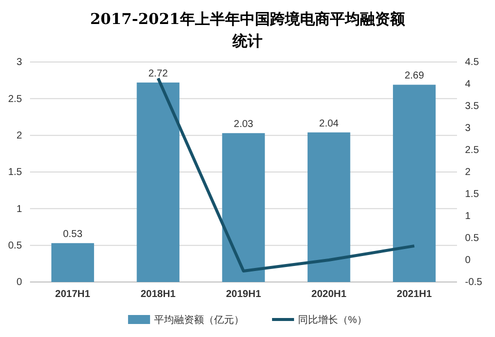 The height and width of the screenshot is (337, 495). Describe the element at coordinates (15, 246) in the screenshot. I see `y-tick-label: 0.5` at that location.